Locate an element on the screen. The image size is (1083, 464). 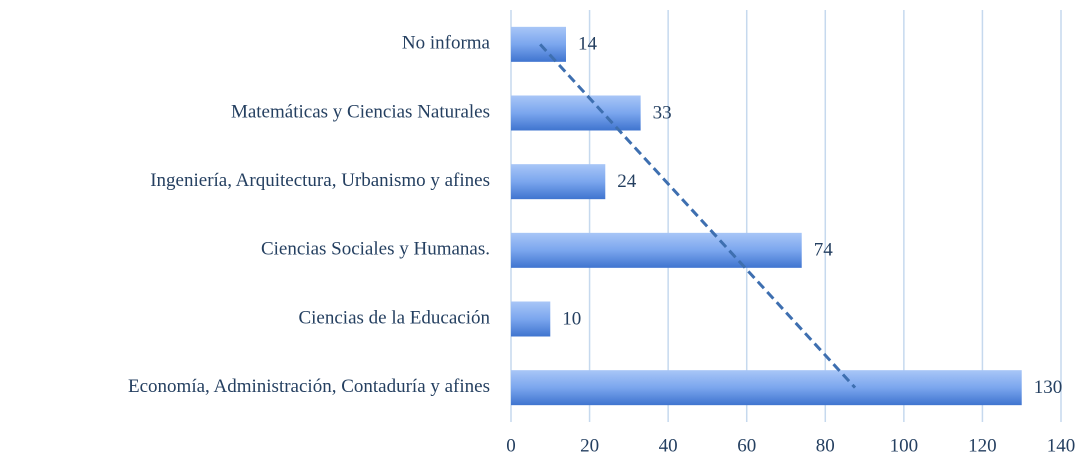
y-tick-label: Ciencias Sociales y Humanas. is located at coordinates (375, 249).